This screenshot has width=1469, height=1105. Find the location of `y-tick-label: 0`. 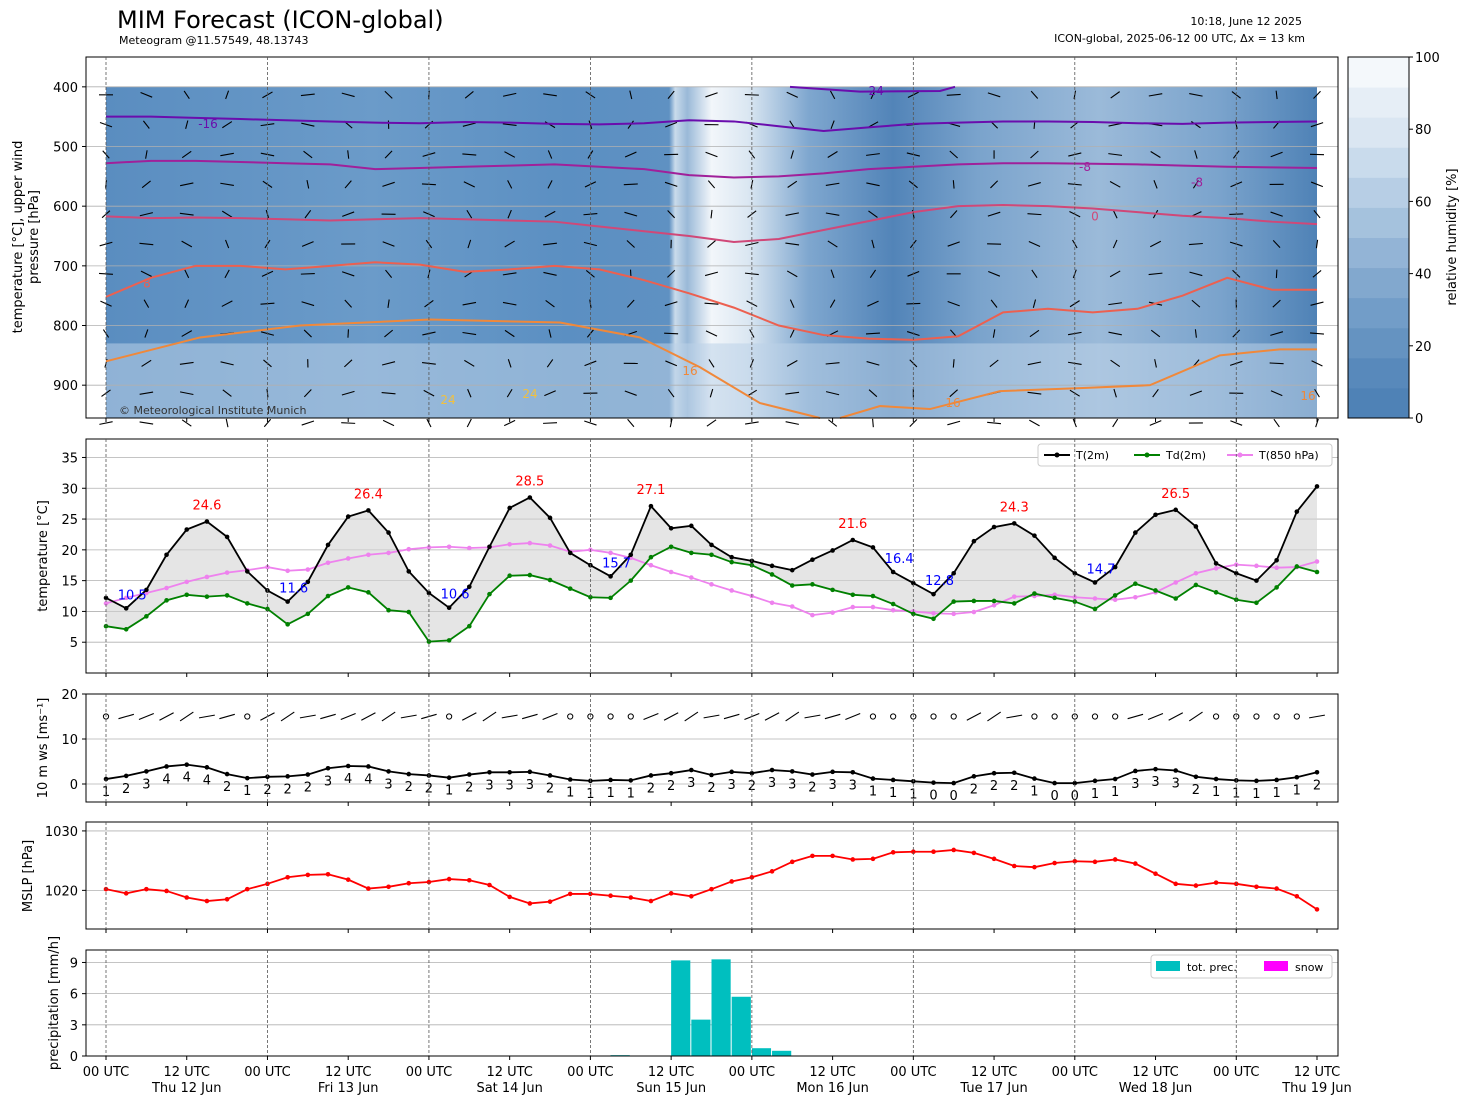

y-tick-label: 0 is located at coordinates (74, 785).